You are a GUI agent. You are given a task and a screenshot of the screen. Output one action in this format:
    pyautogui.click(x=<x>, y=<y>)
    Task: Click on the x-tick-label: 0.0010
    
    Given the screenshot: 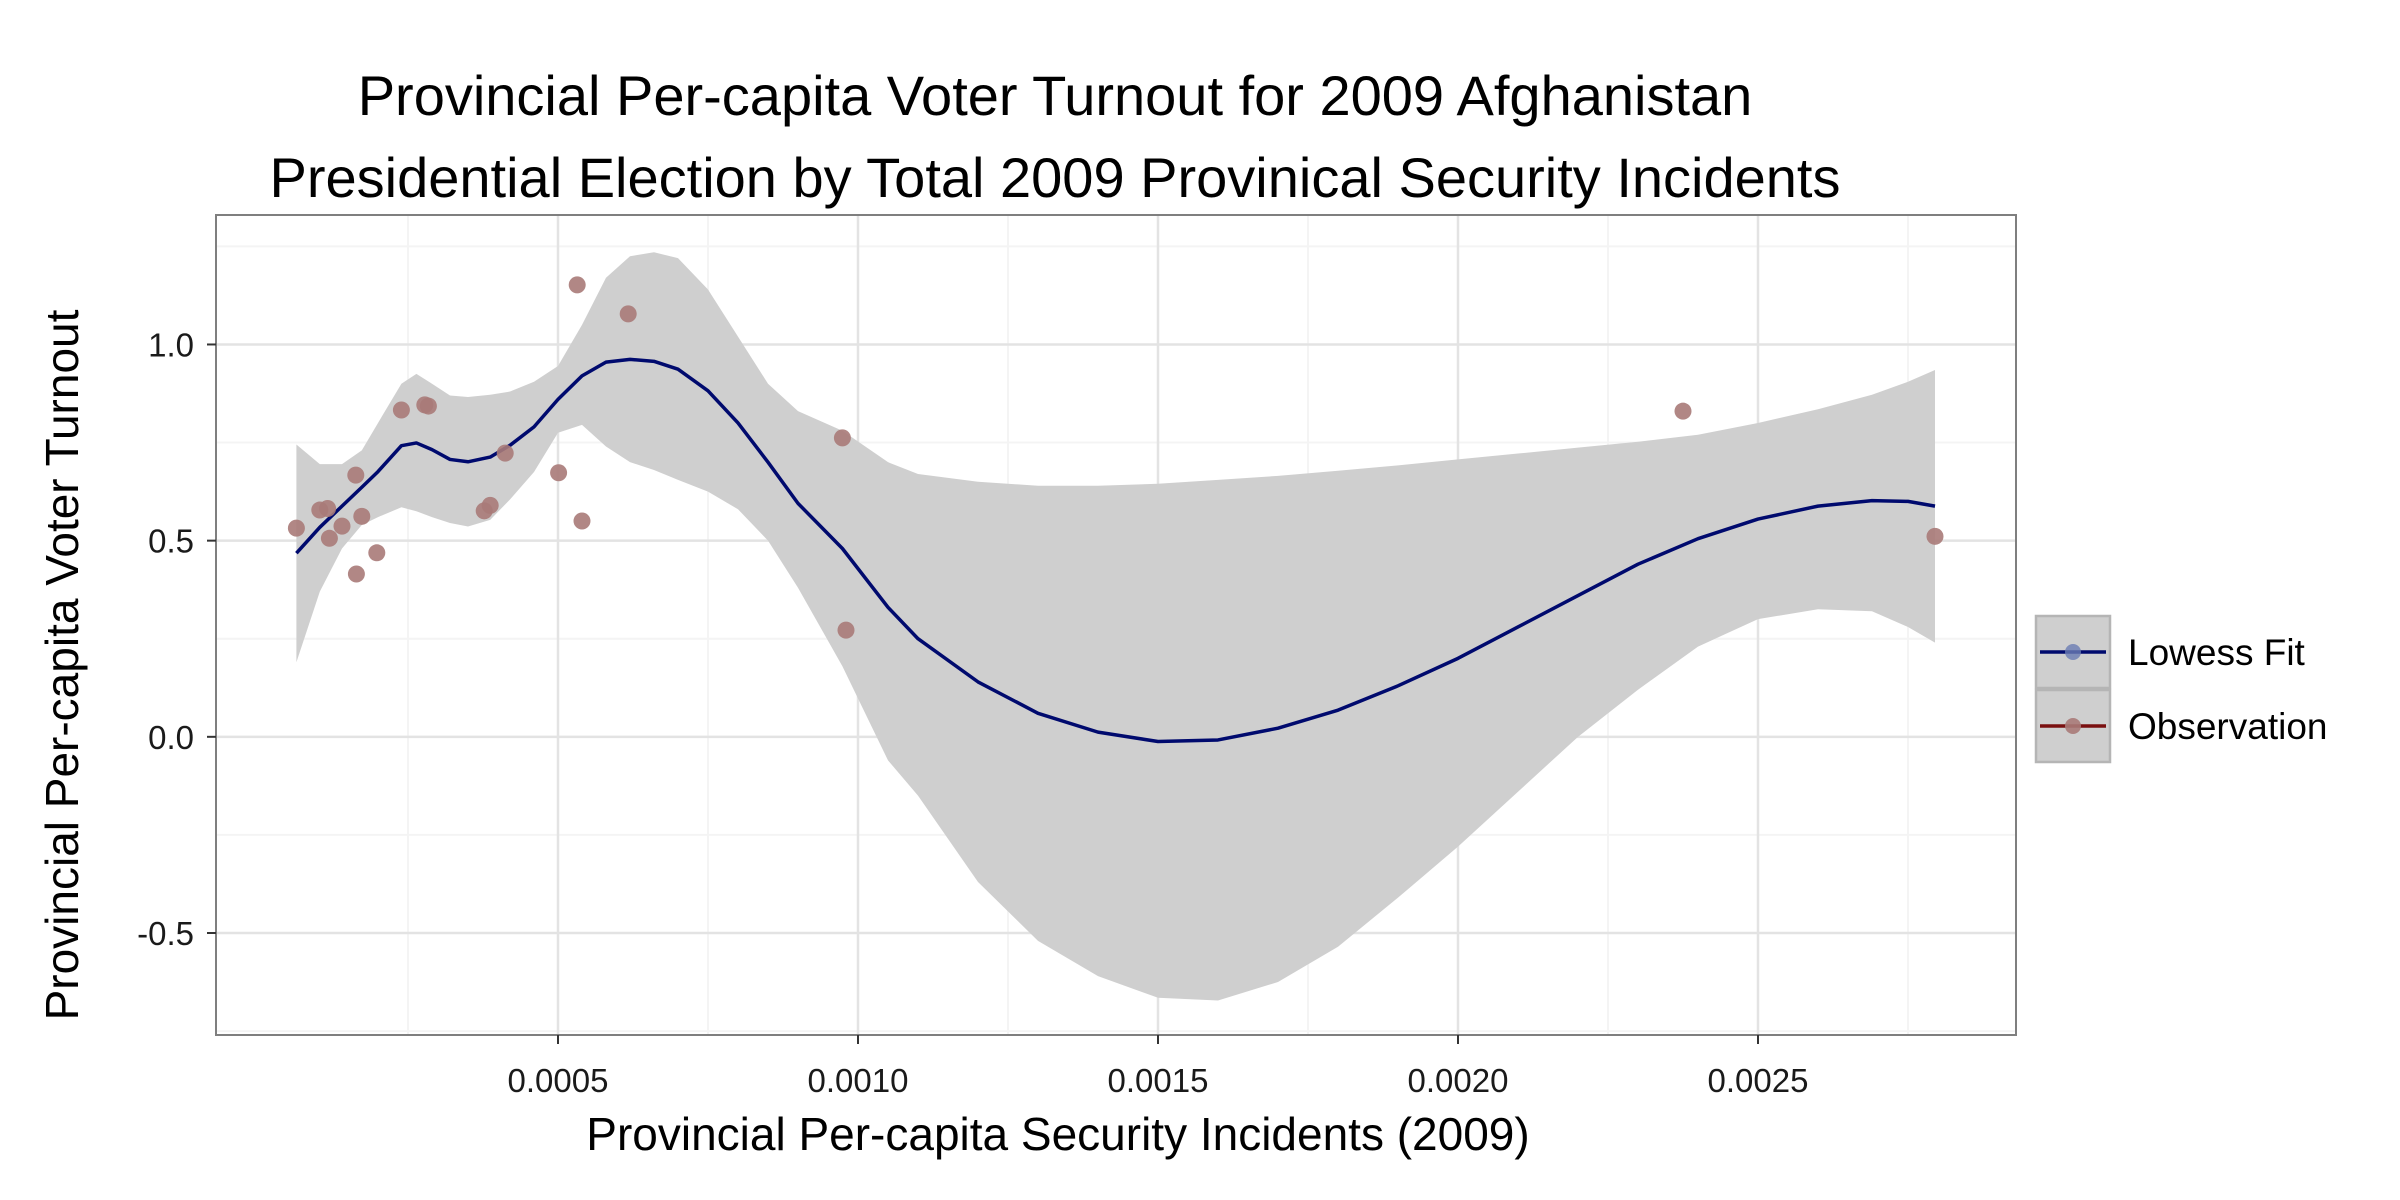 What is the action you would take?
    pyautogui.click(x=858, y=1080)
    